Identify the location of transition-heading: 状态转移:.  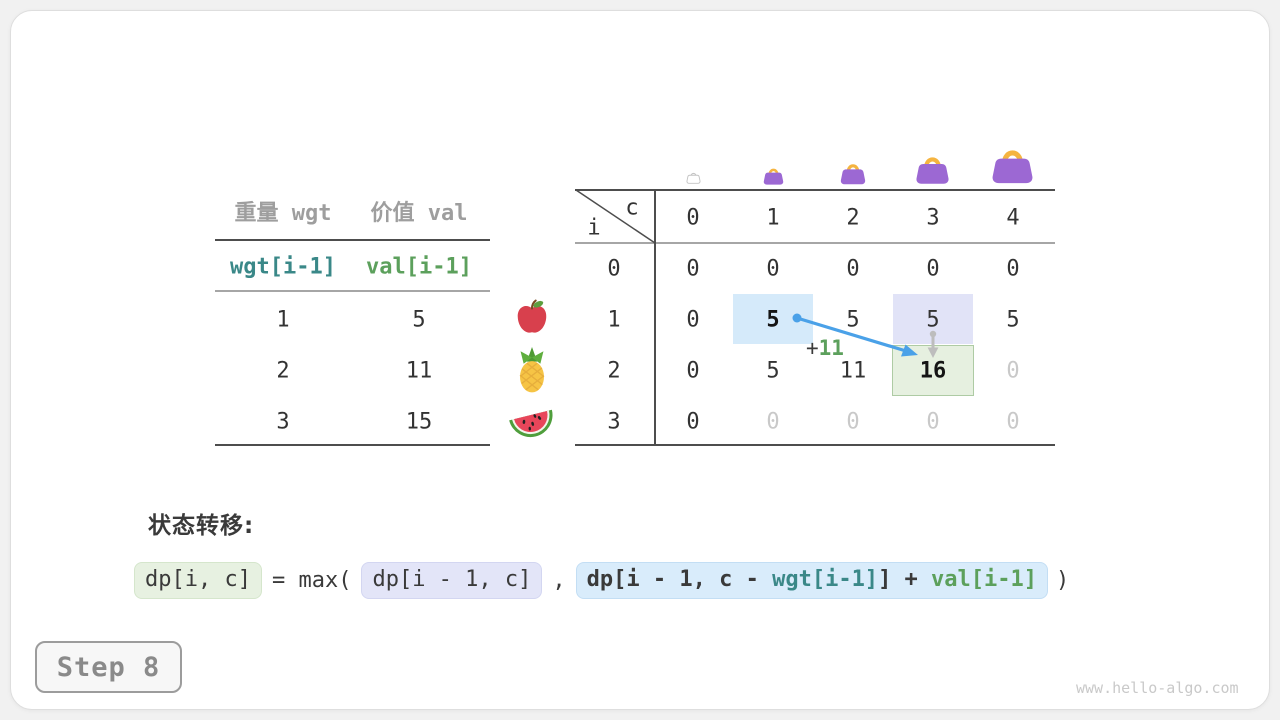
(201, 526).